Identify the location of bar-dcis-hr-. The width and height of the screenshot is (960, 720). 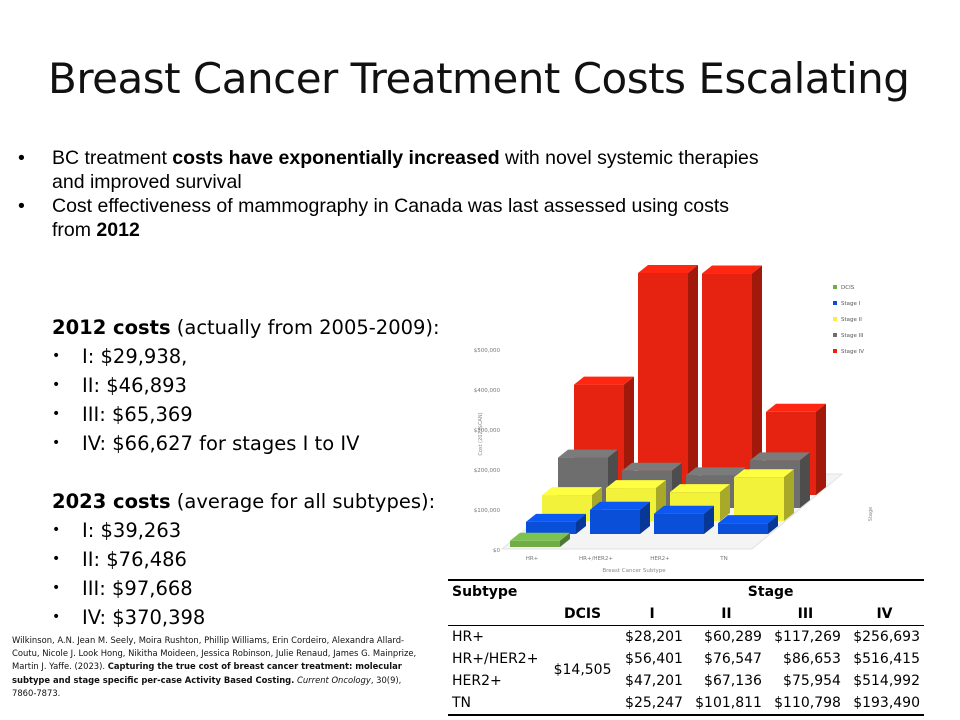
(540, 539).